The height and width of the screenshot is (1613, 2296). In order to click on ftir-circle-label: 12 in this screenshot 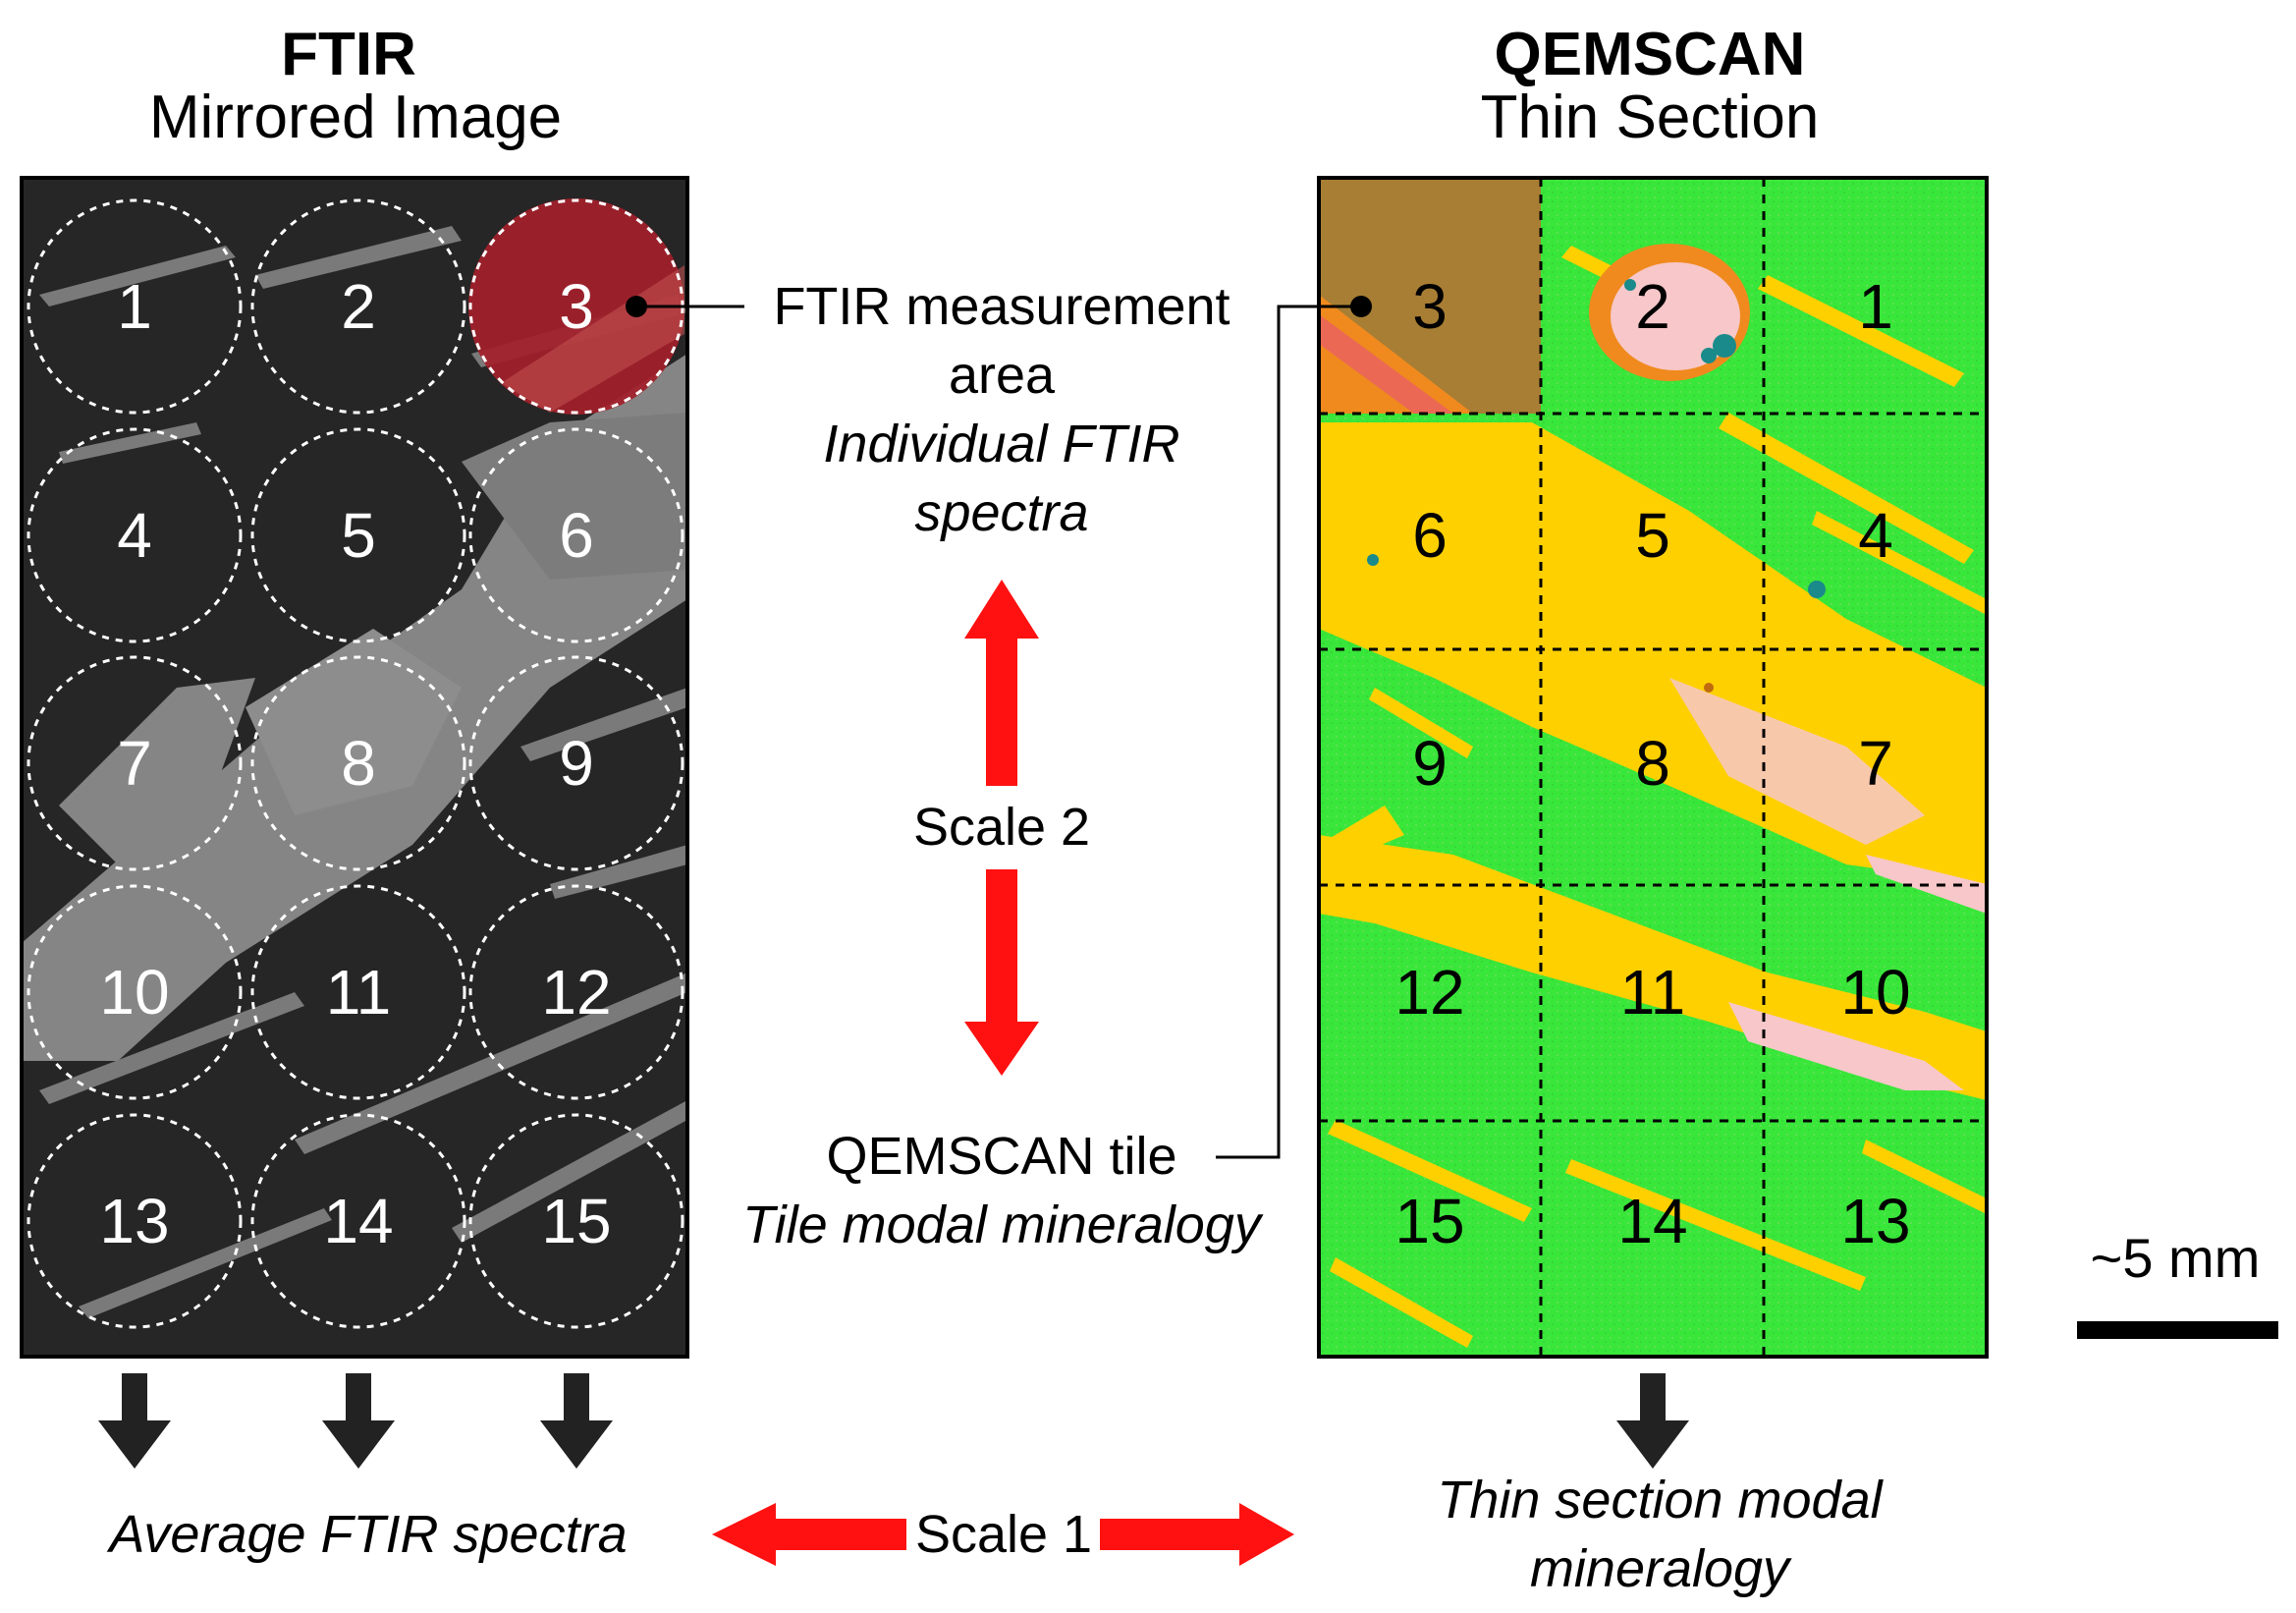, I will do `click(576, 992)`.